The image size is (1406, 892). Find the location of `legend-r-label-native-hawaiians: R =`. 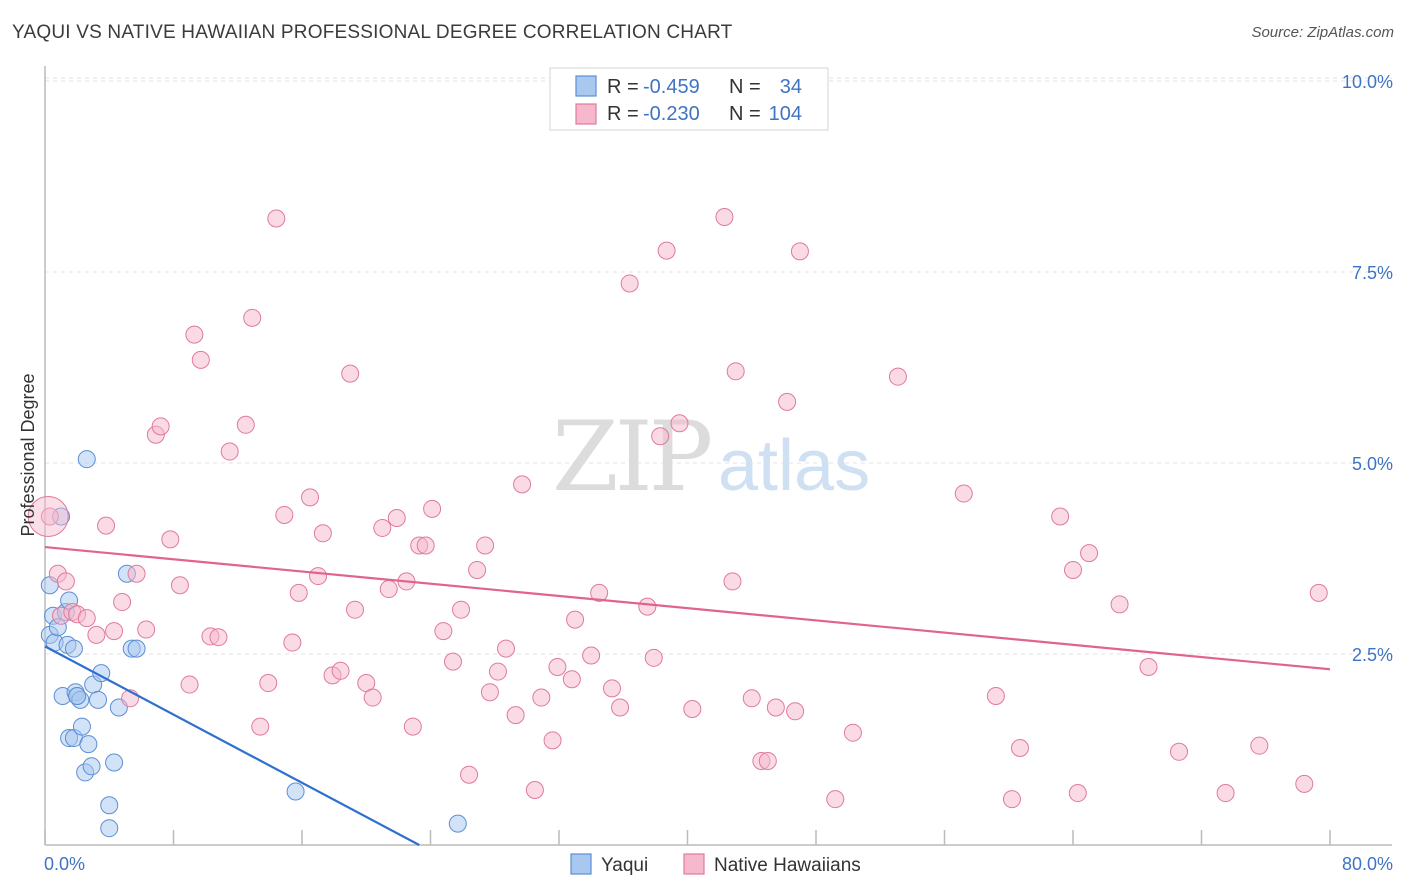

legend-r-label-native-hawaiians: R = is located at coordinates (623, 114).